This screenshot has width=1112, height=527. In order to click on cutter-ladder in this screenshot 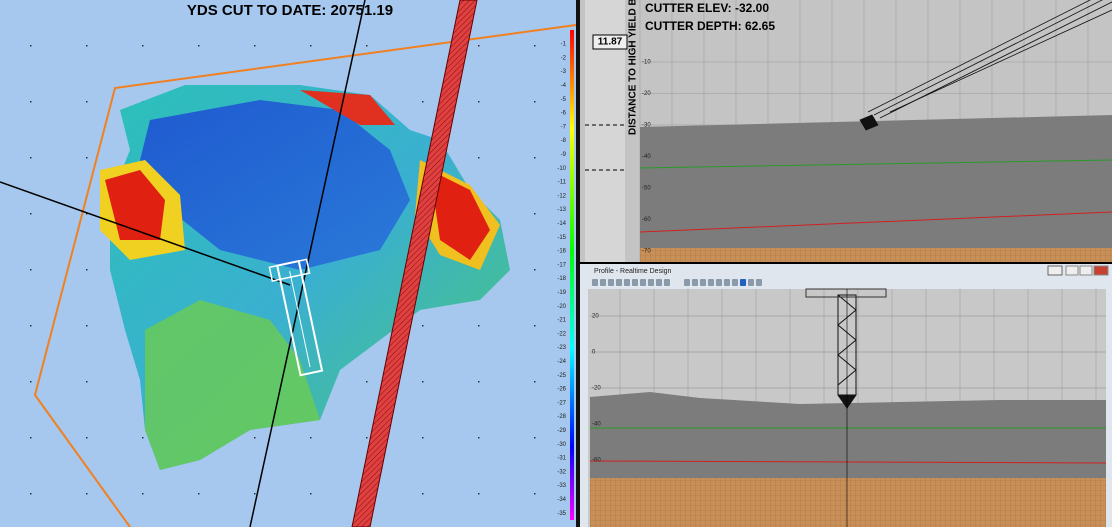, I will do `click(985, 65)`.